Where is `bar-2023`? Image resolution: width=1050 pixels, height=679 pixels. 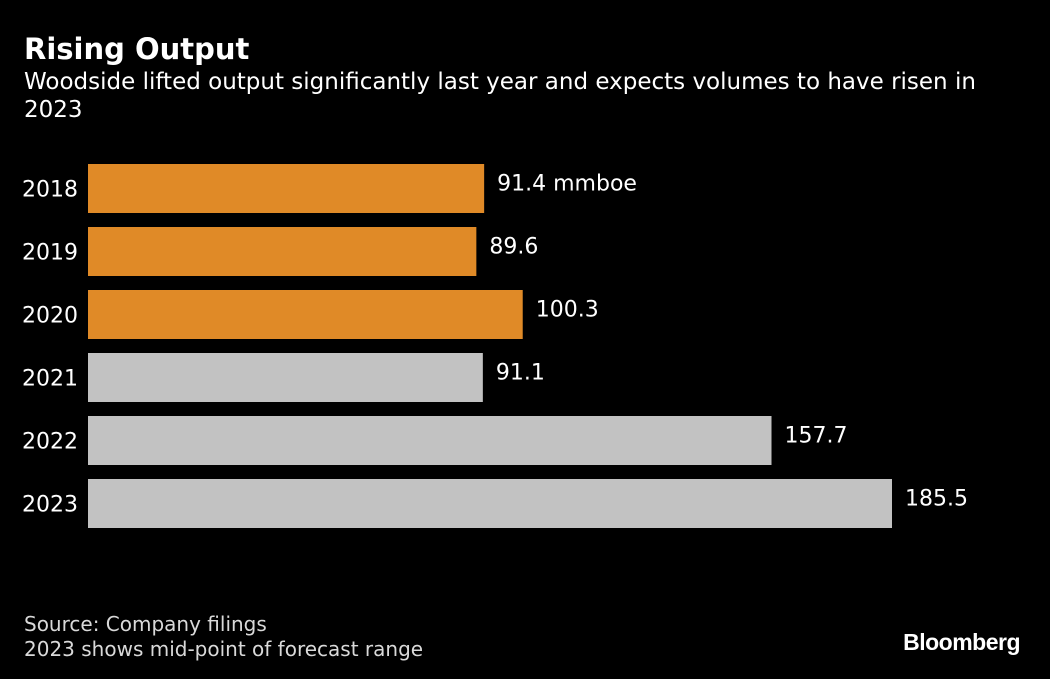
bar-2023 is located at coordinates (490, 503).